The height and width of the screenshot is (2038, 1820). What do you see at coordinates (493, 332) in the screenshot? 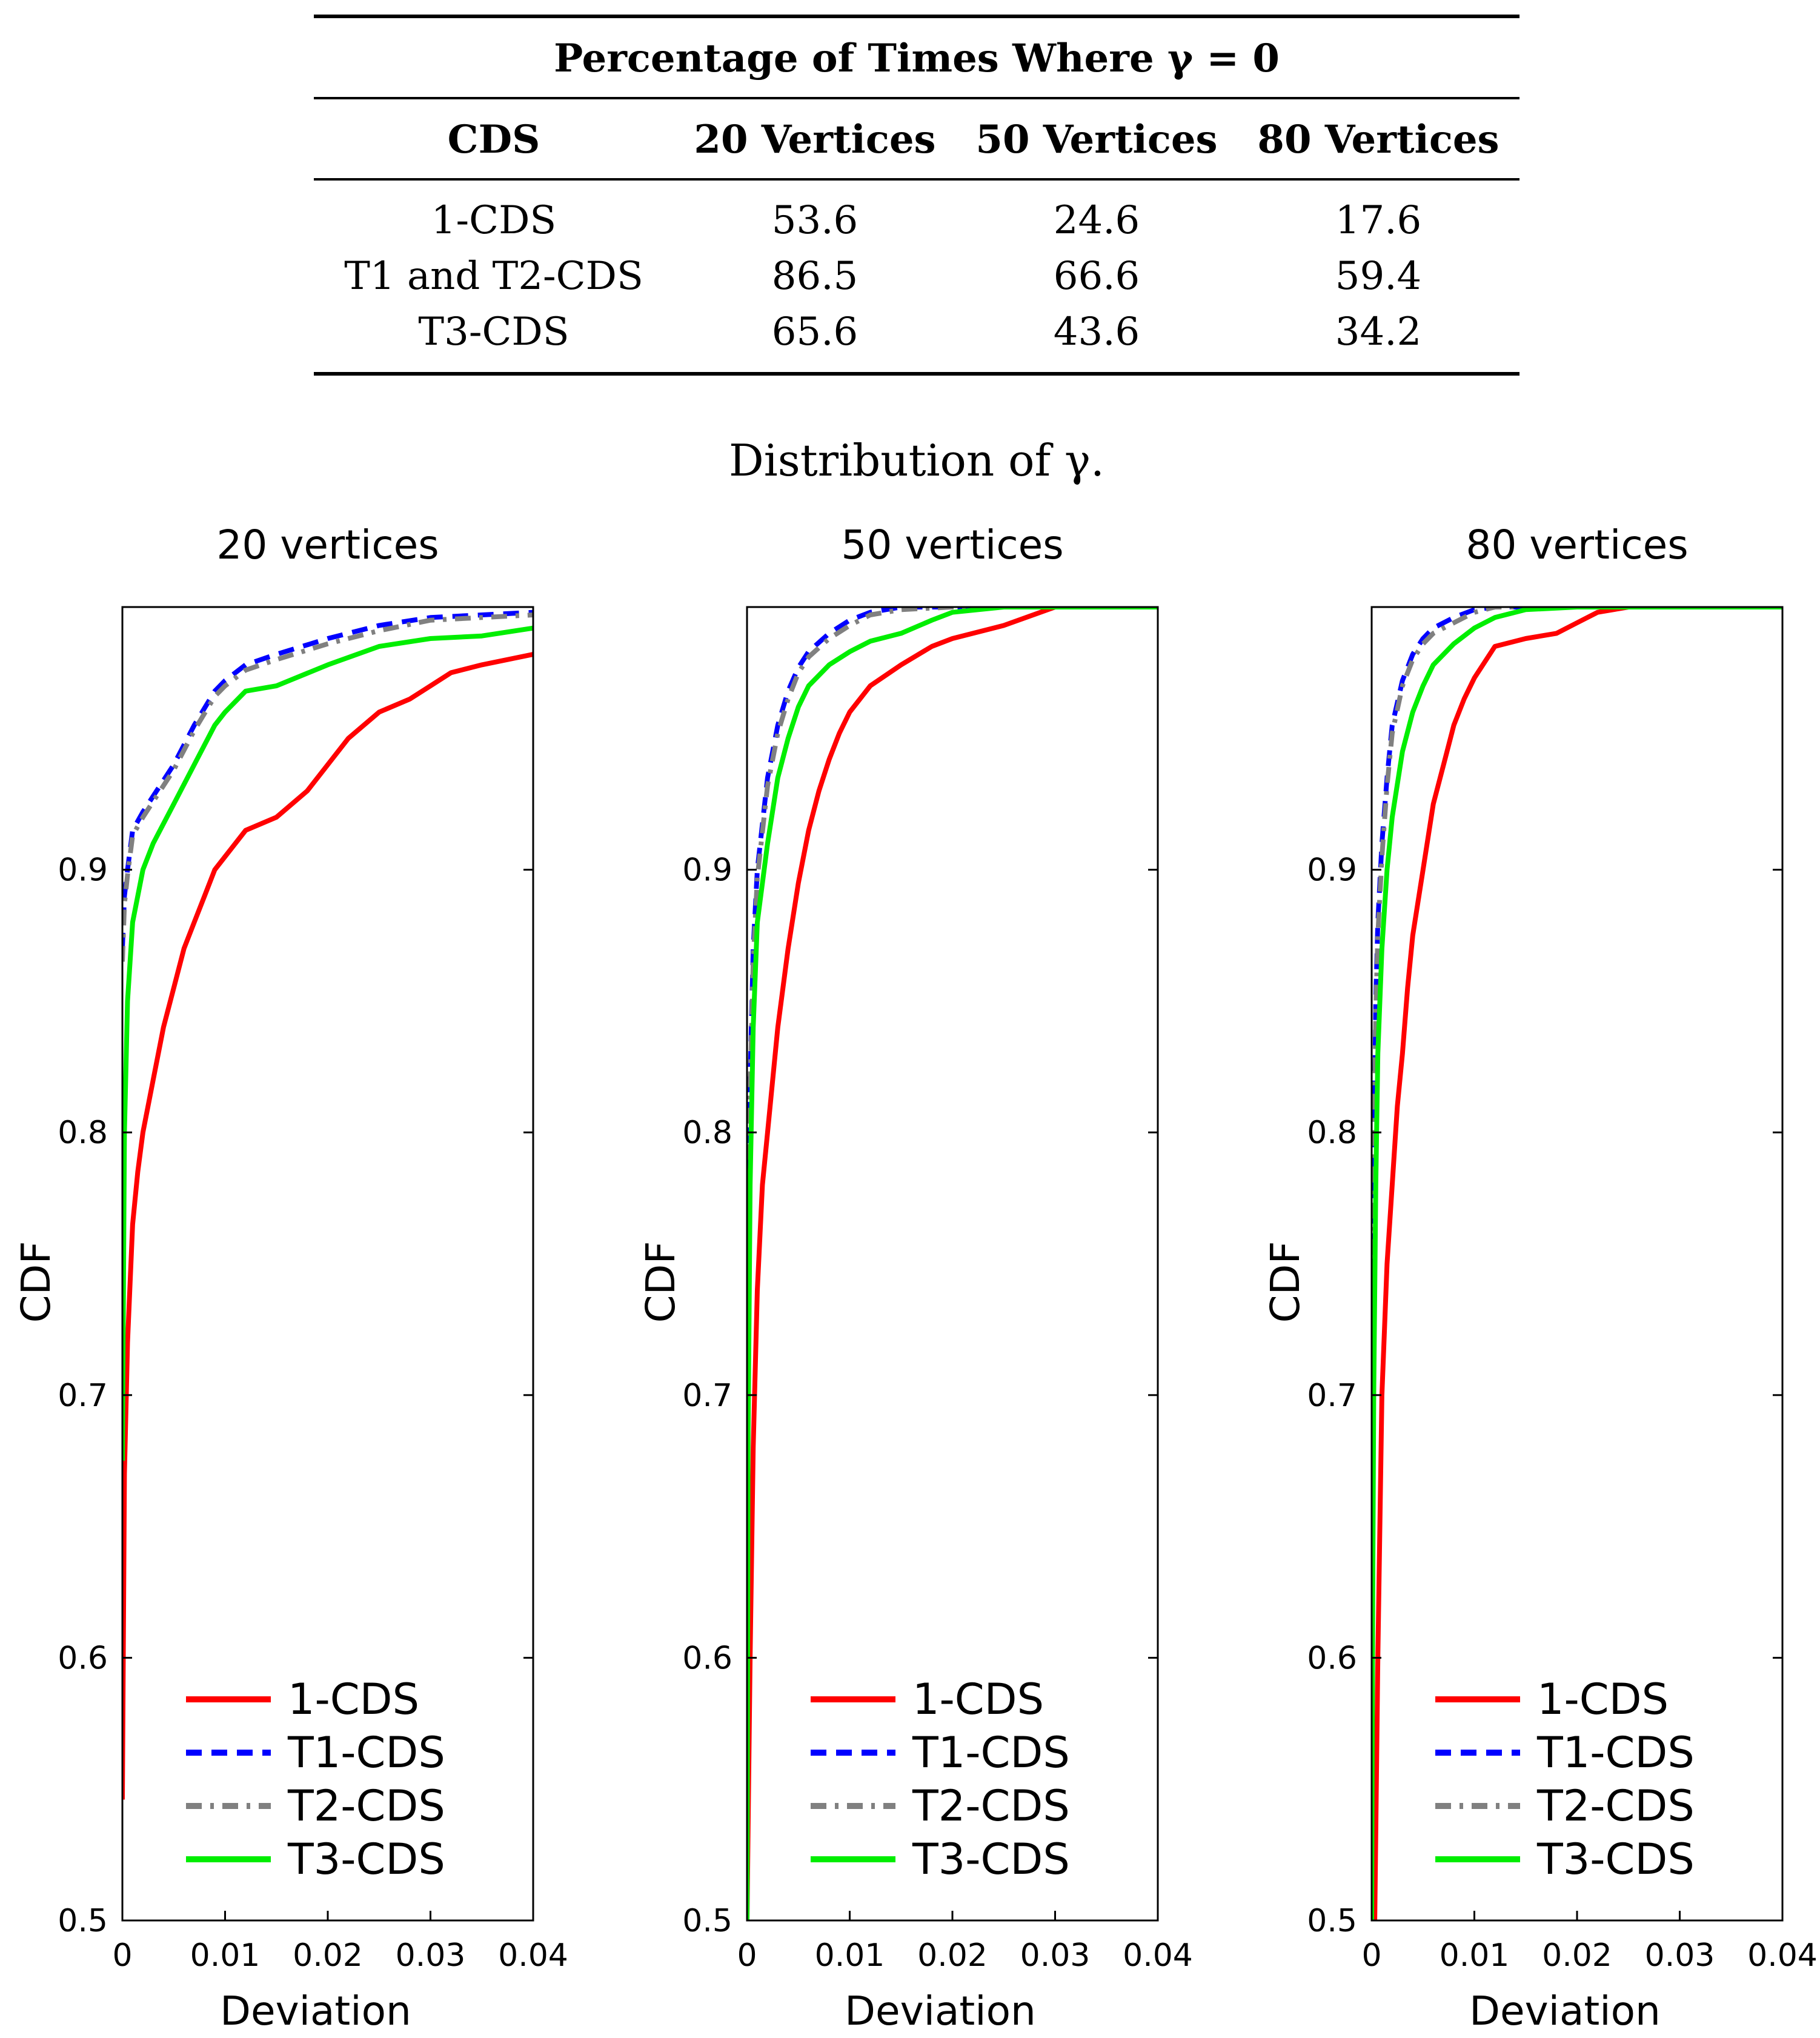
I see `table-row-label: T3-CDS` at bounding box center [493, 332].